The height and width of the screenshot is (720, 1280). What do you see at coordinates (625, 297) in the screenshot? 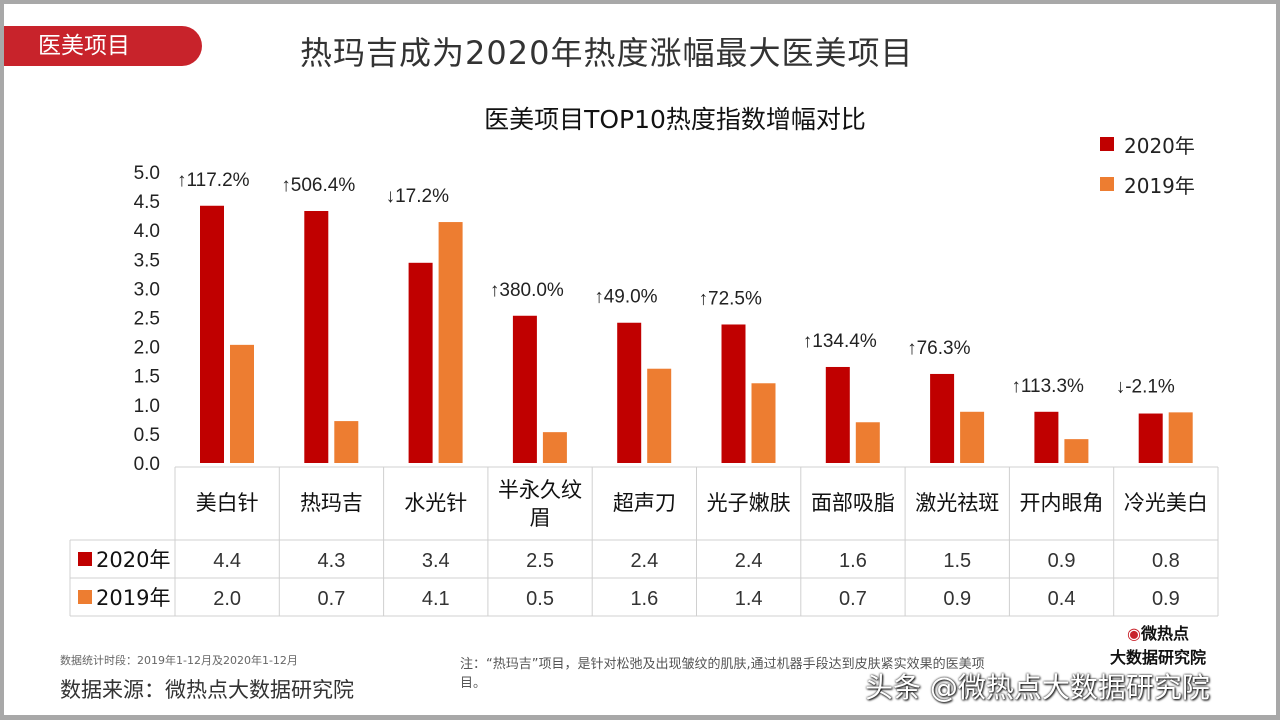
I see `growth-annotation: ↑49.0%` at bounding box center [625, 297].